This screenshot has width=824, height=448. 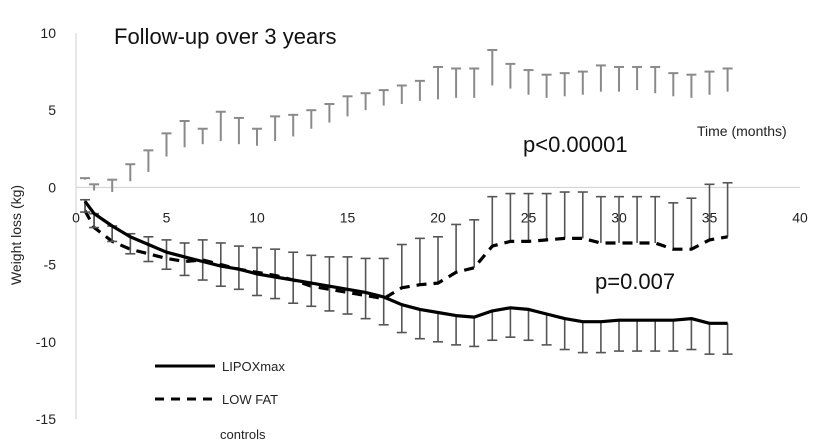 What do you see at coordinates (52, 110) in the screenshot?
I see `y-tick-label: 5` at bounding box center [52, 110].